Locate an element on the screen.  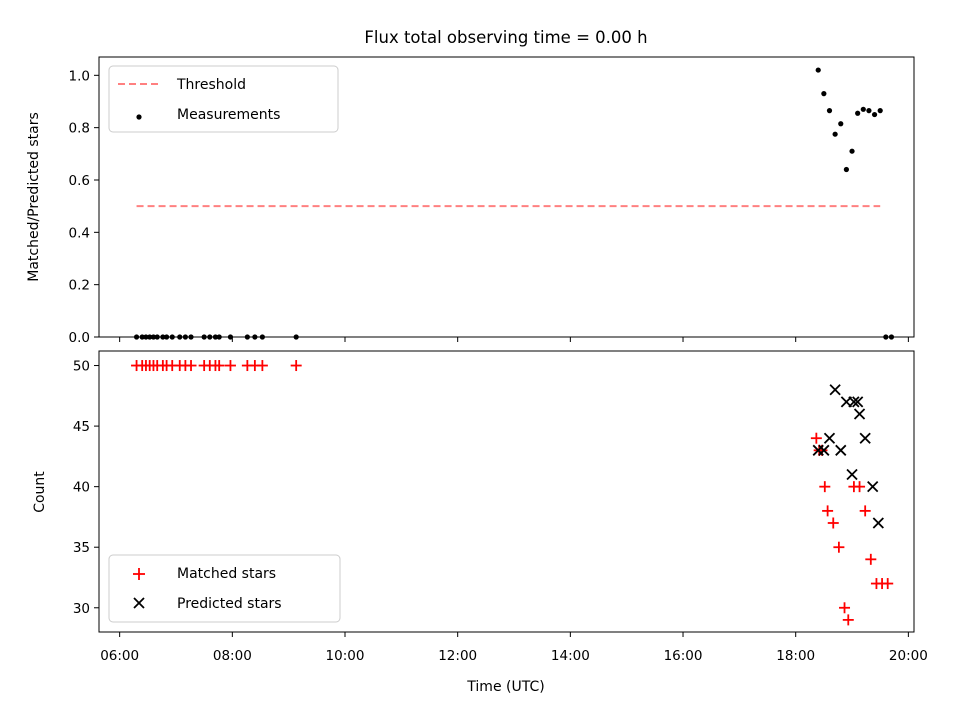
top-legend-box is located at coordinates (223, 99).